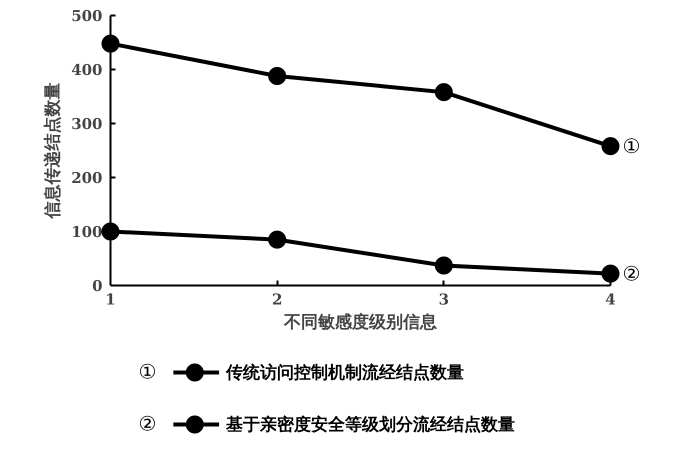  I want to click on legend-label: 传统访问控制机制流经结点数量, so click(344, 372).